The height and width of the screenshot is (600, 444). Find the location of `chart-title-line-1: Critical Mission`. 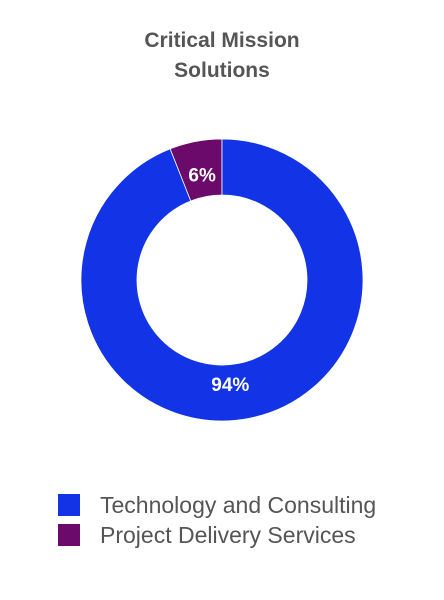

chart-title-line-1: Critical Mission is located at coordinates (222, 40).